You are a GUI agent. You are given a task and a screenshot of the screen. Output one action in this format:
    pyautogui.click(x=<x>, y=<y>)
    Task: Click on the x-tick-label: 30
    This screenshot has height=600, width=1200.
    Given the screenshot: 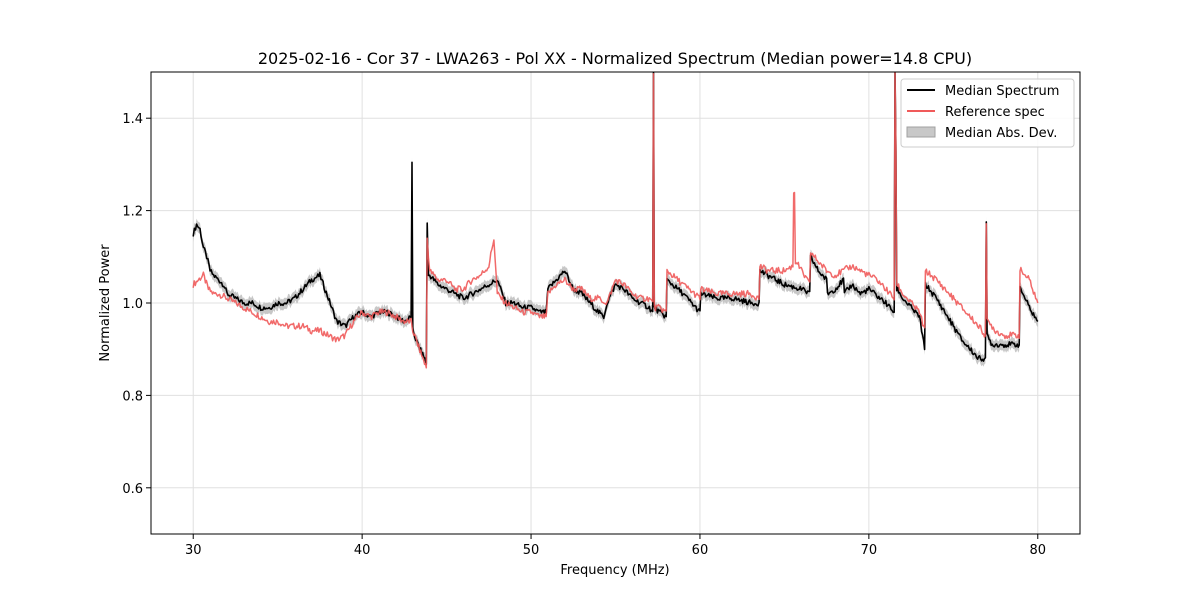 What is the action you would take?
    pyautogui.click(x=193, y=550)
    